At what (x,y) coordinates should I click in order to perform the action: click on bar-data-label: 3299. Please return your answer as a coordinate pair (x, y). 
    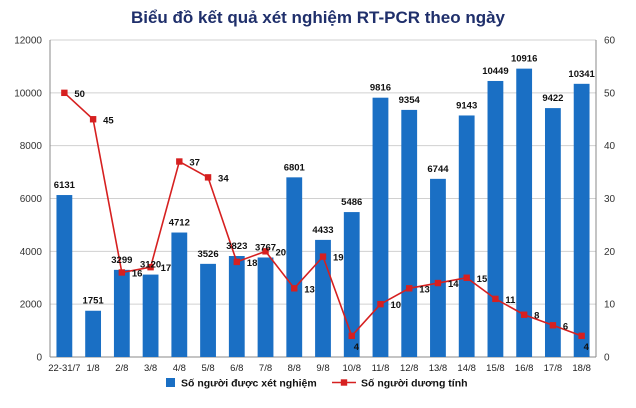
    Looking at the image, I should click on (121, 260).